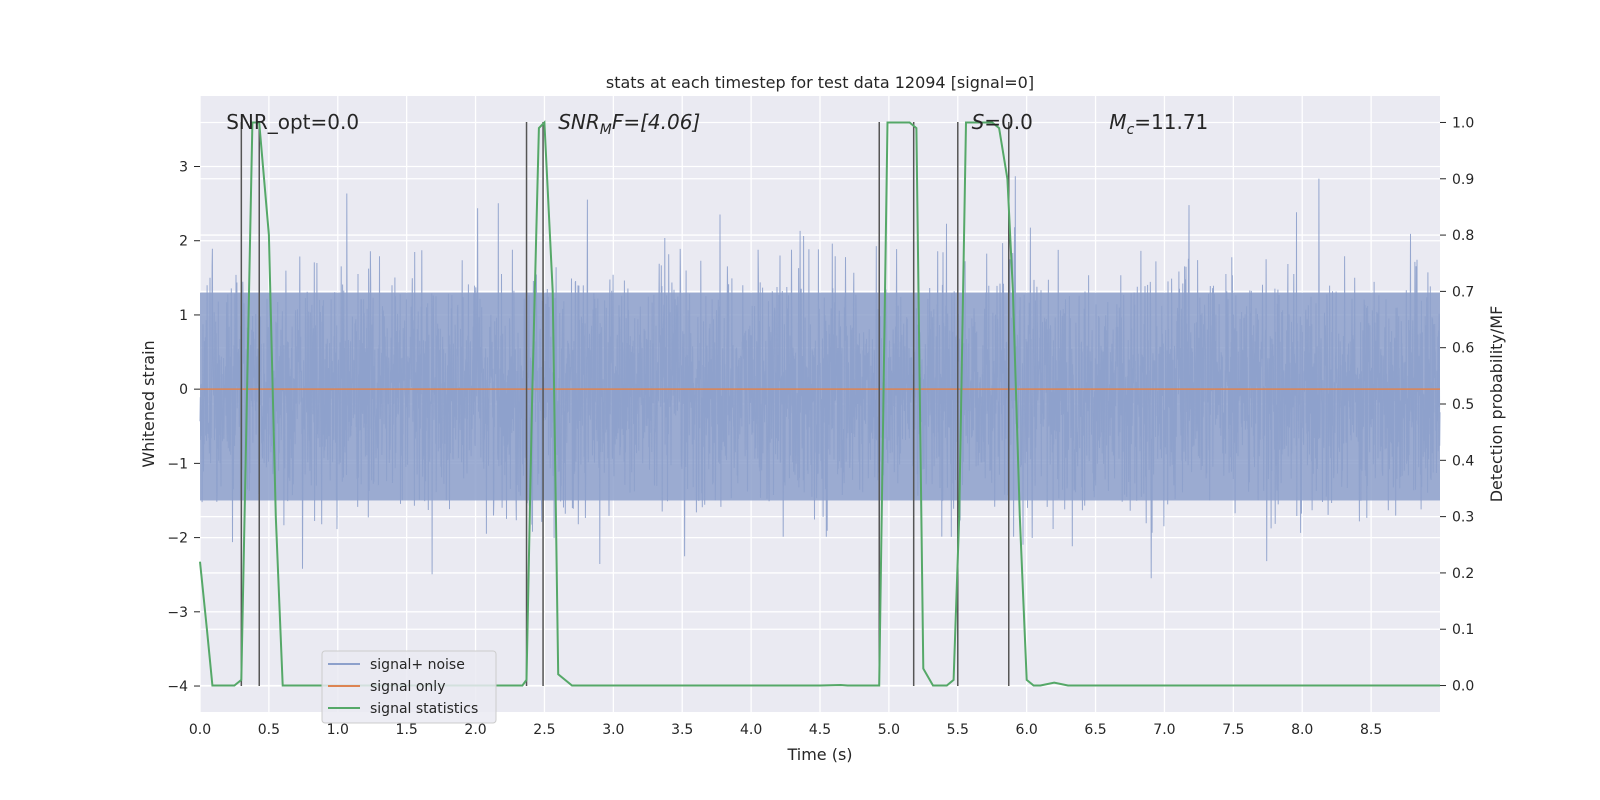 This screenshot has height=800, width=1600. I want to click on x-tick-label: 2.5, so click(544, 730).